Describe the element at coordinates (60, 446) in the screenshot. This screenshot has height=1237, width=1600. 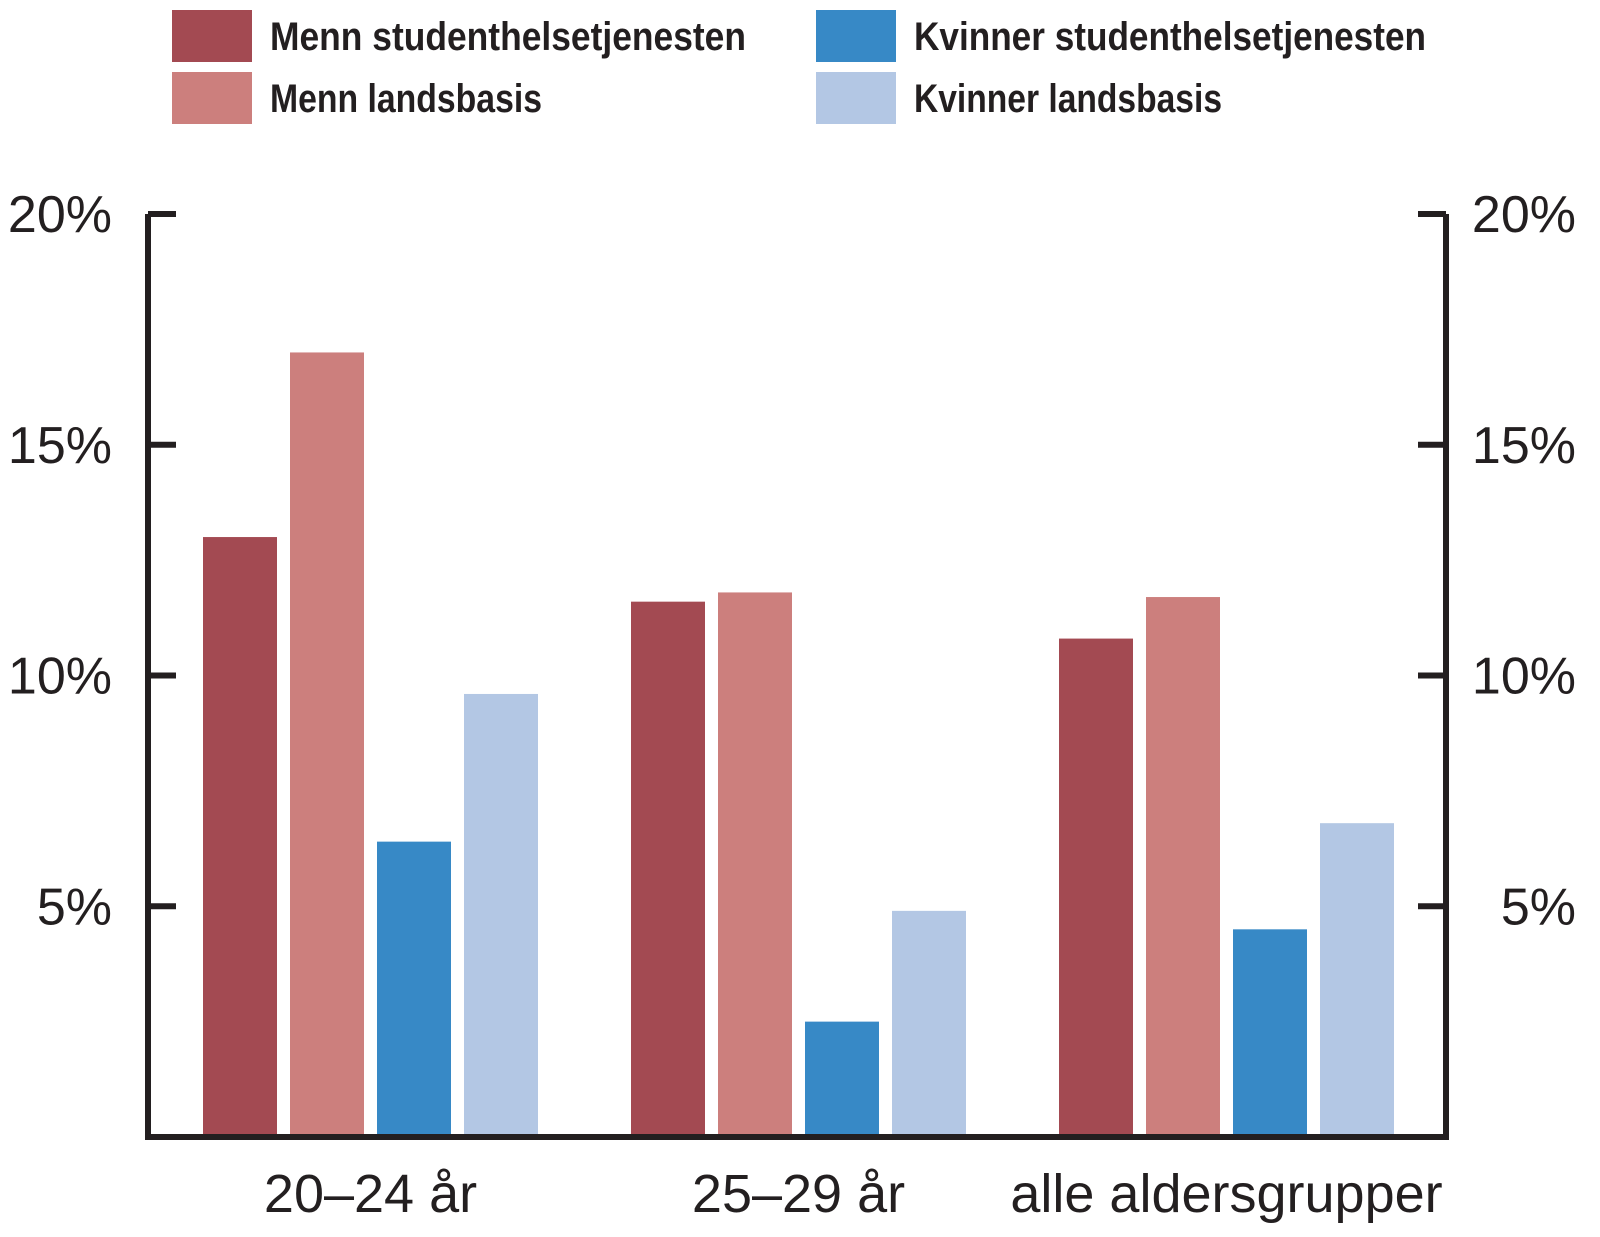
I see `left-tick-label-3: 15%` at that location.